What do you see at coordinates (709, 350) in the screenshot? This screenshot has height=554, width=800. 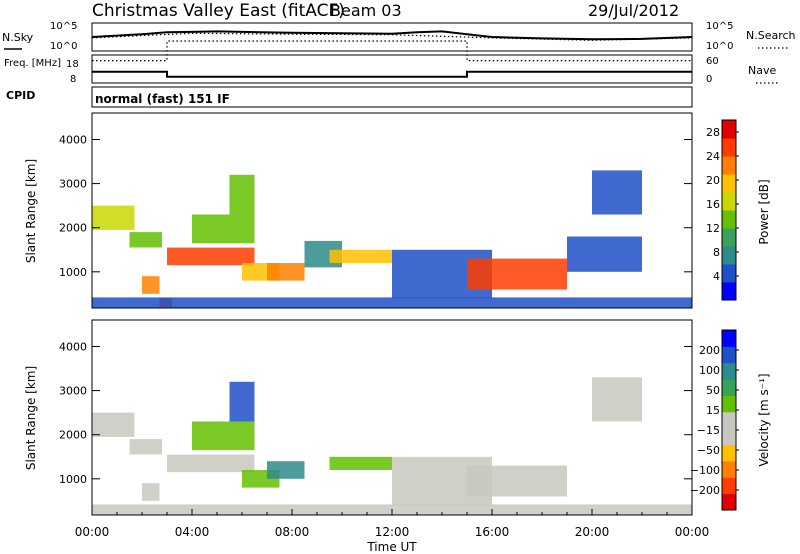 I see `velocity-colorbar-tick-label-0: 200` at bounding box center [709, 350].